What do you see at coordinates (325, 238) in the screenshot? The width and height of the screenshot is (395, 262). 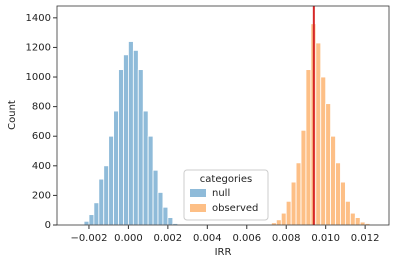 I see `x-tick-label: 0.010` at bounding box center [325, 238].